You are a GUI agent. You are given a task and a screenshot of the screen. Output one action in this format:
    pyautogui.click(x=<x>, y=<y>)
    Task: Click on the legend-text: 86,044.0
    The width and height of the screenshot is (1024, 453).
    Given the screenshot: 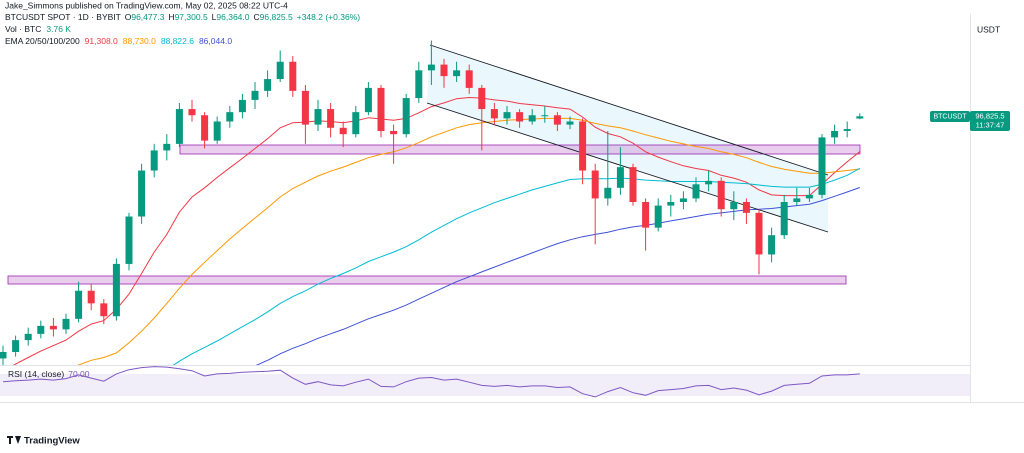 What is the action you would take?
    pyautogui.click(x=215, y=41)
    